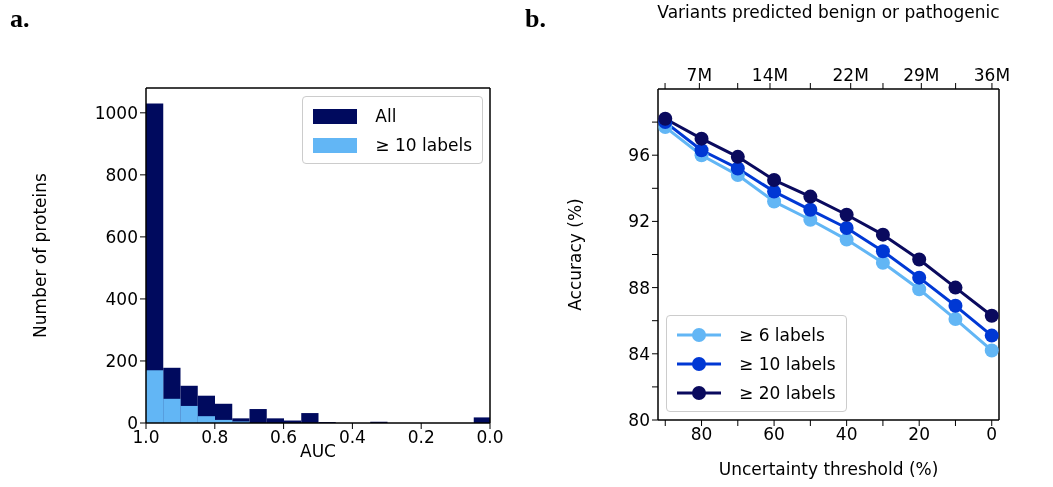  Describe the element at coordinates (774, 434) in the screenshot. I see `x-tick-label: 60` at that location.